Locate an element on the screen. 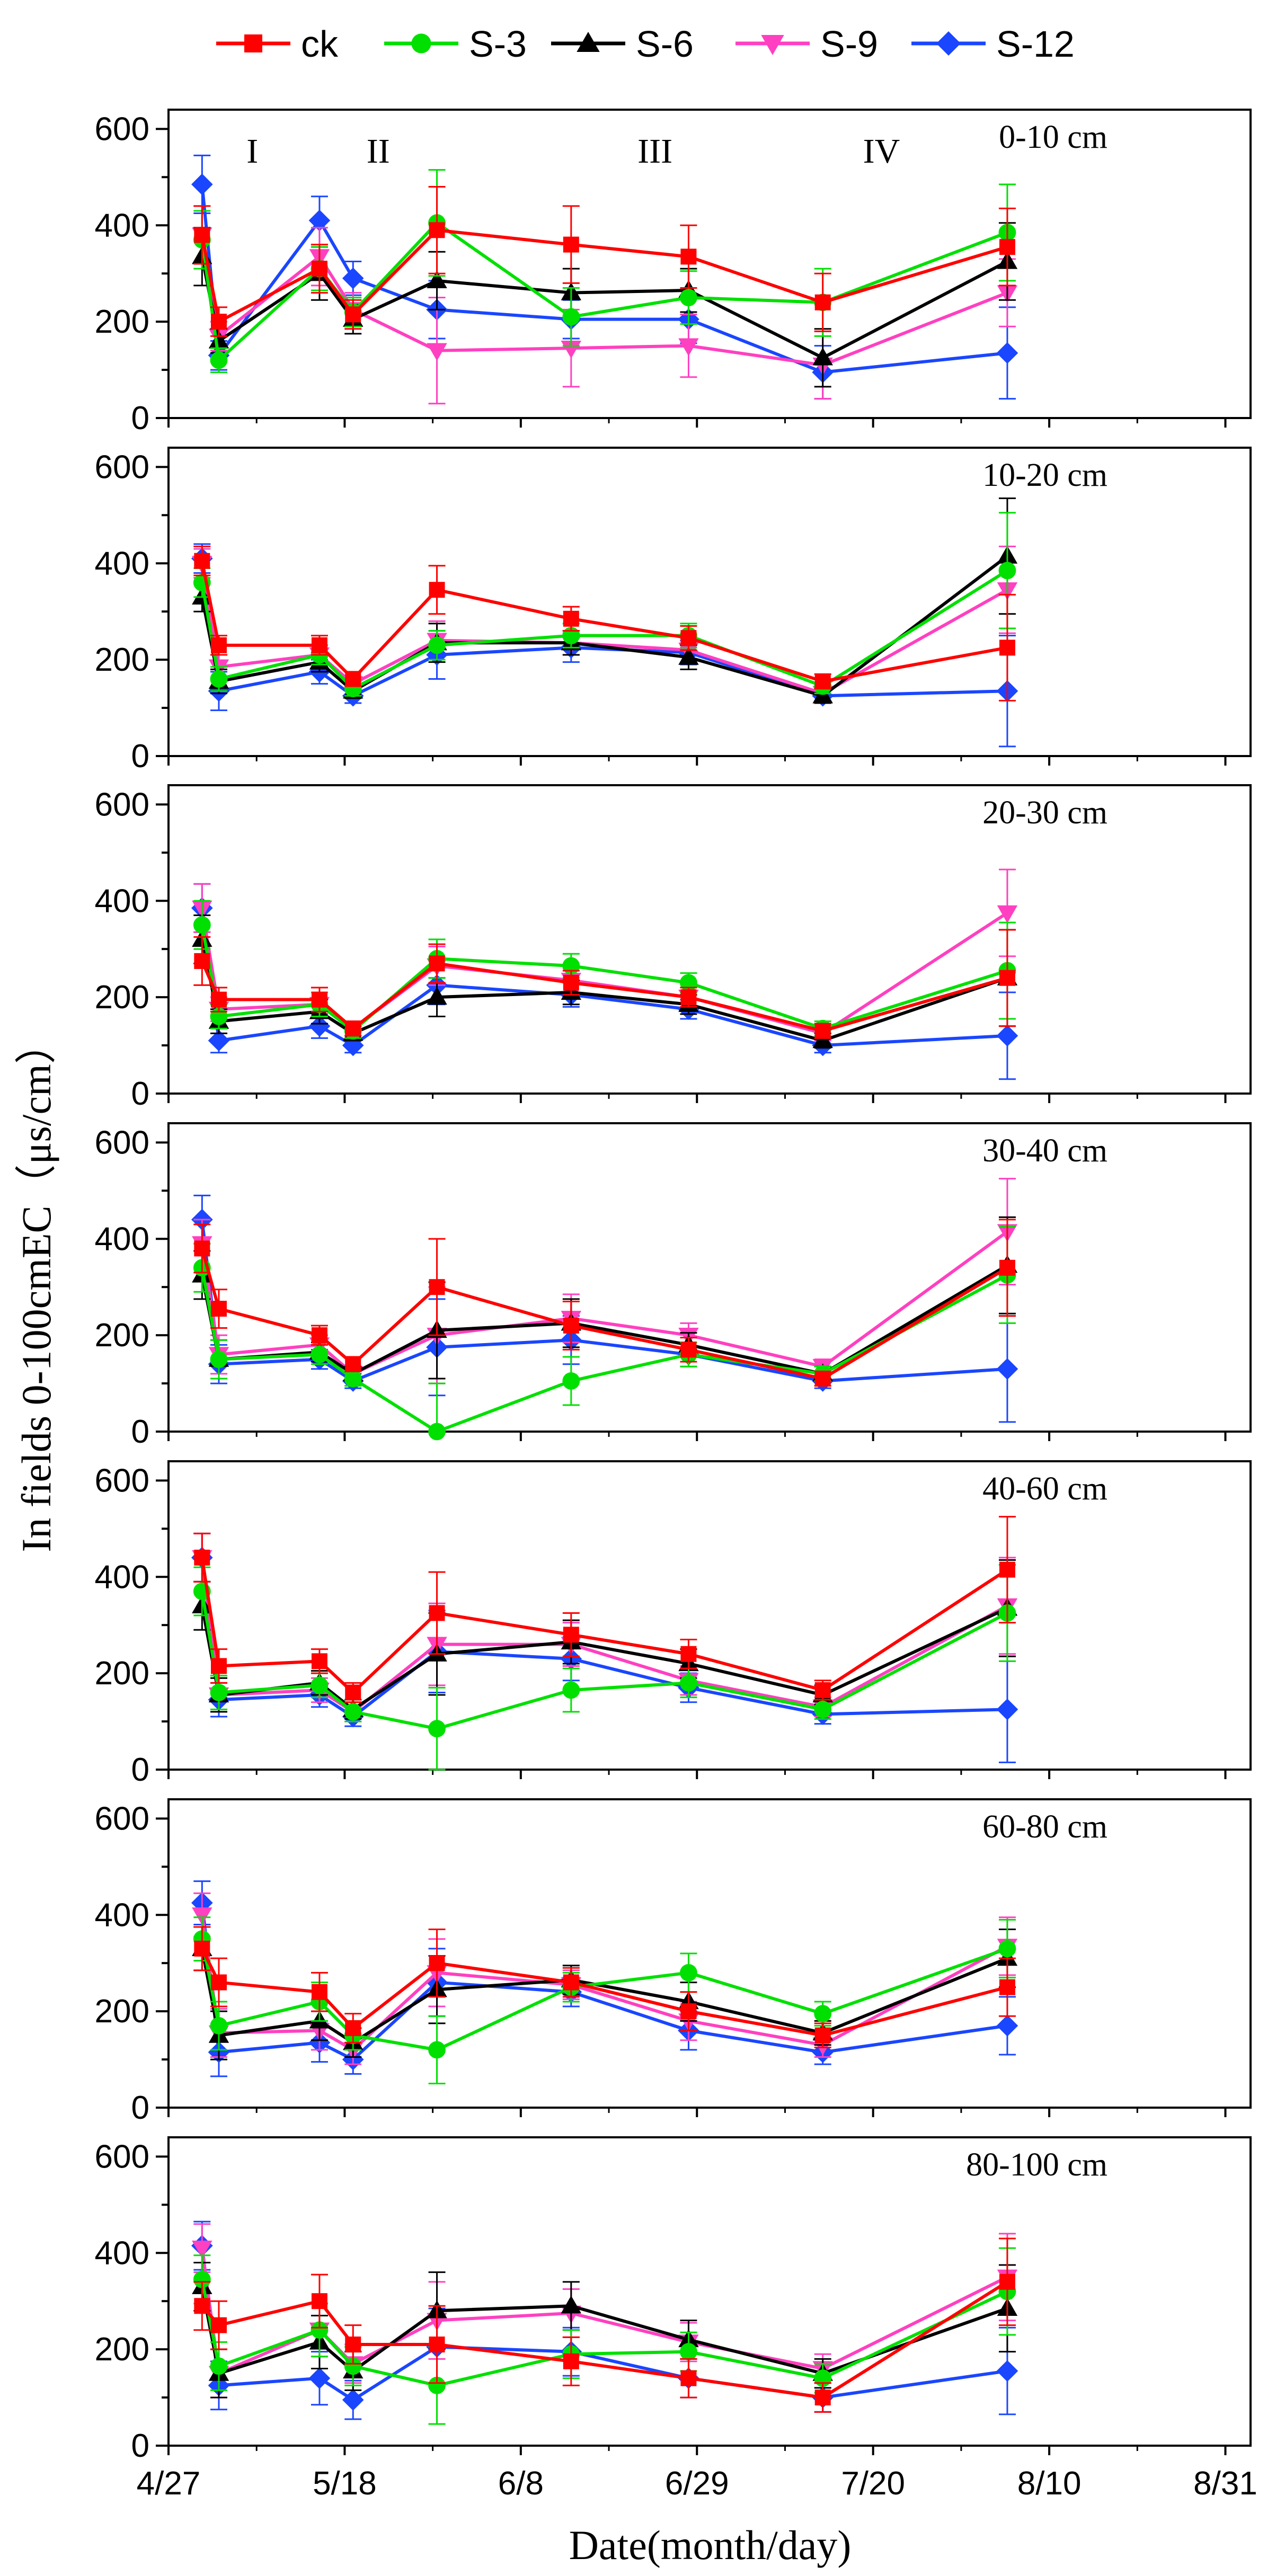 This screenshot has width=1285, height=2576. panel-30-40cm: 0 200 400 600 30-40 cm is located at coordinates (673, 1286).